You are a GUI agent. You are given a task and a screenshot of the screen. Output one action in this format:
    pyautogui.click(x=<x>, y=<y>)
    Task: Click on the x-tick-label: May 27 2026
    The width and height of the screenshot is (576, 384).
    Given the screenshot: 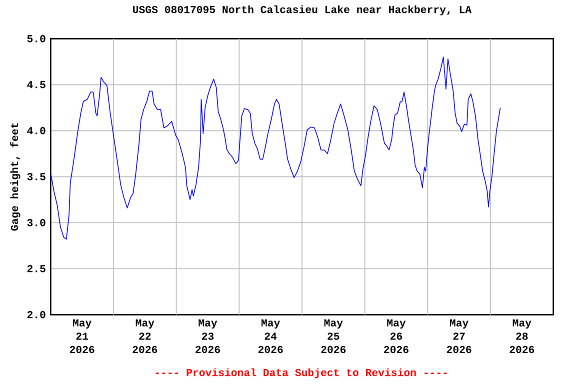 What is the action you would take?
    pyautogui.click(x=459, y=336)
    